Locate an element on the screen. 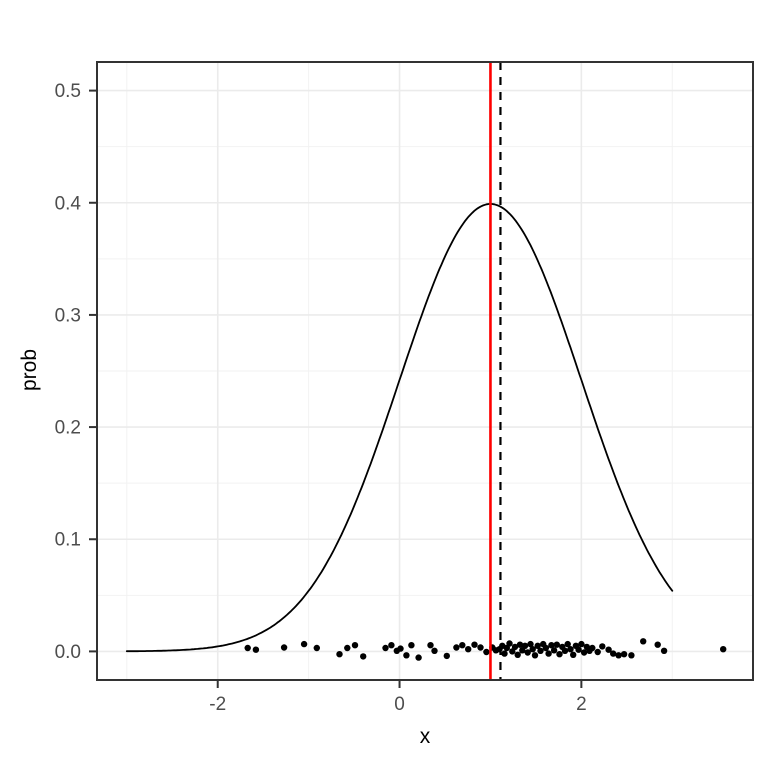 The height and width of the screenshot is (768, 768). y-tick-label: 0.1 is located at coordinates (68, 540).